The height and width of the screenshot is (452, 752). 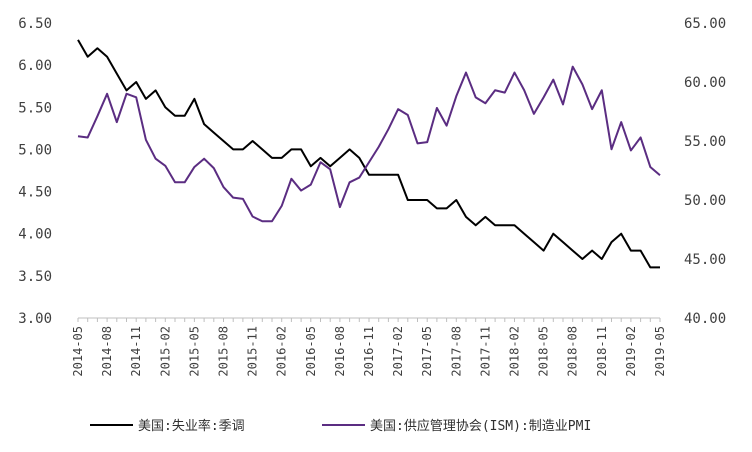 I want to click on x-tick-label: 2016-08, so click(x=340, y=351).